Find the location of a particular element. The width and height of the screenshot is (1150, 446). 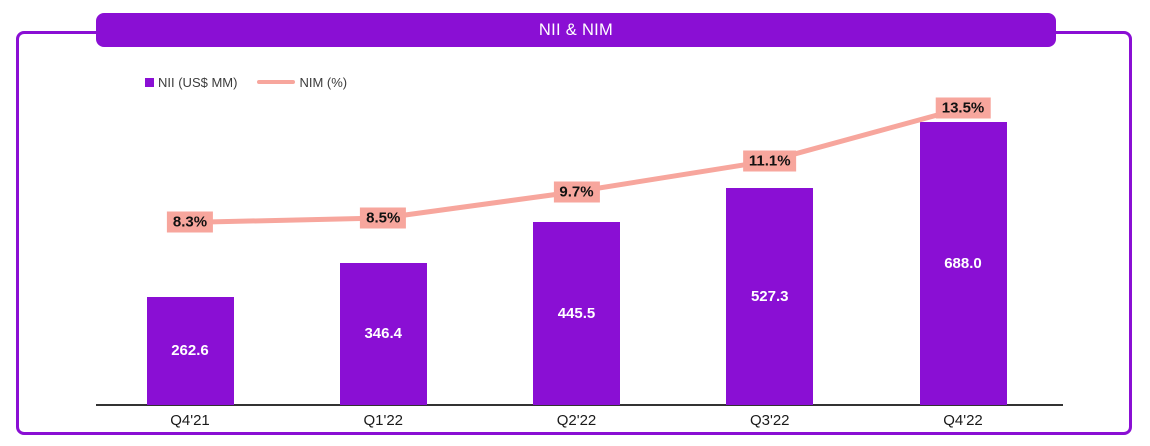

nii-bar-value-label: 445.5 is located at coordinates (576, 313).